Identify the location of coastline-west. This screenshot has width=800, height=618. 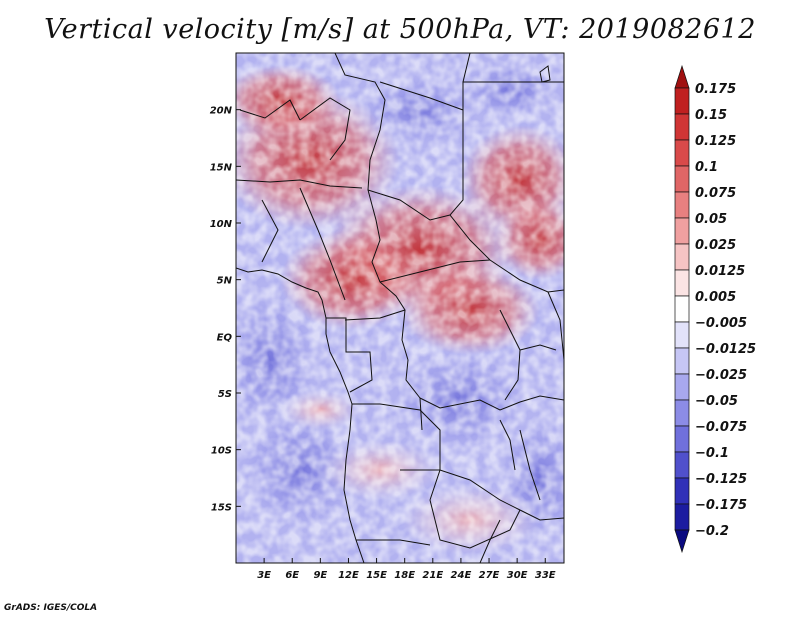
(300, 415).